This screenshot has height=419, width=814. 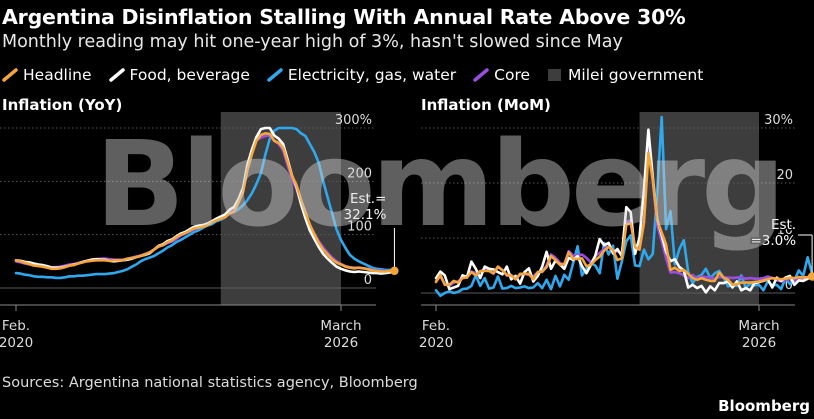 I want to click on annotation-text-1: =3.0%, so click(x=773, y=241).